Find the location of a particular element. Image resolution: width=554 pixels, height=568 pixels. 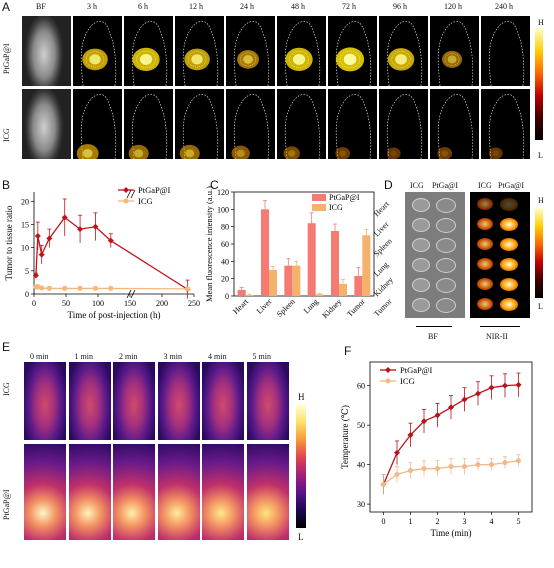

legend-label: PtGaP@I is located at coordinates (344, 197).